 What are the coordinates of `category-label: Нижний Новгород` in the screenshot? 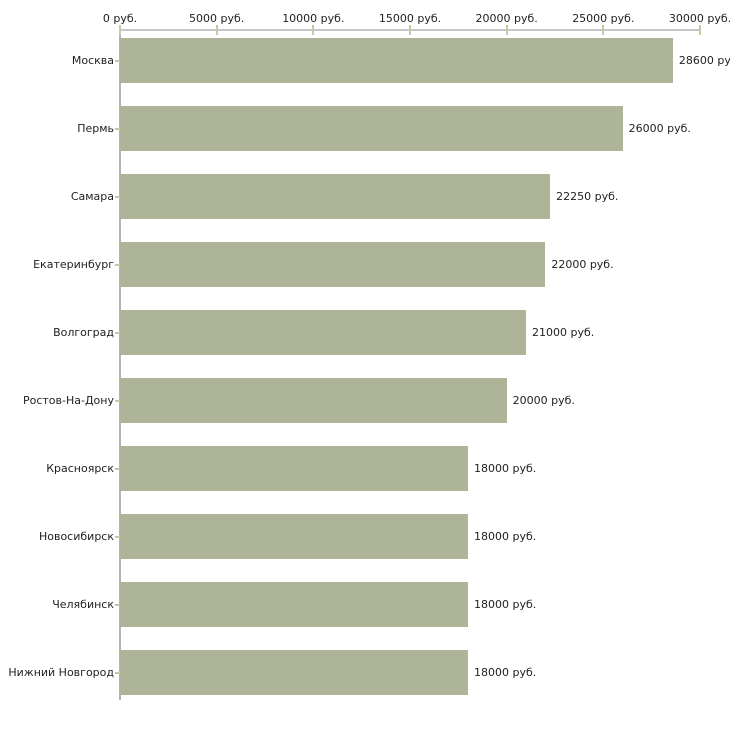 It's located at (61, 672).